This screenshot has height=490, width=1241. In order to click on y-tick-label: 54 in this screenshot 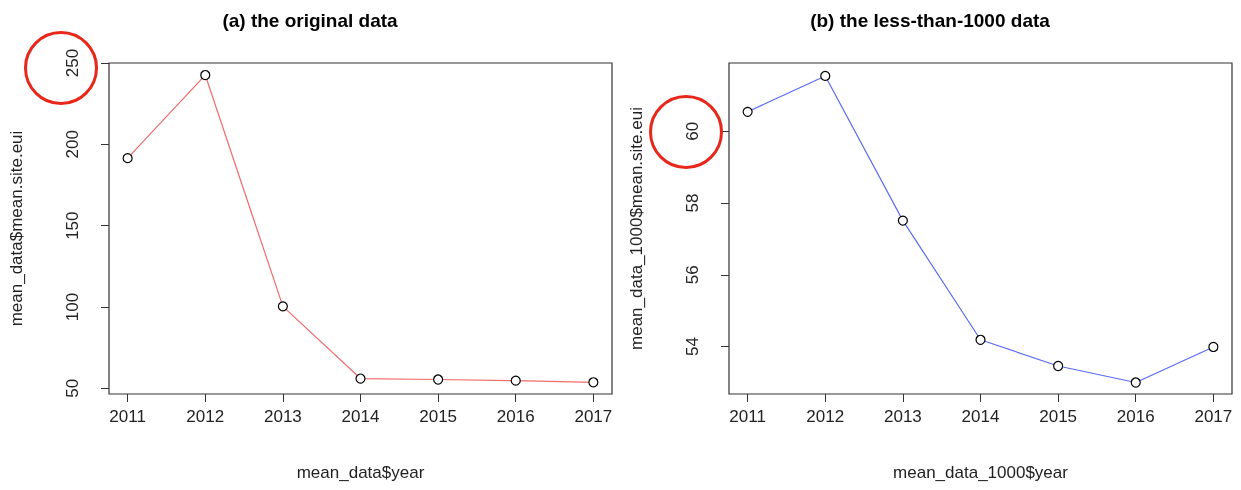, I will do `click(692, 347)`.